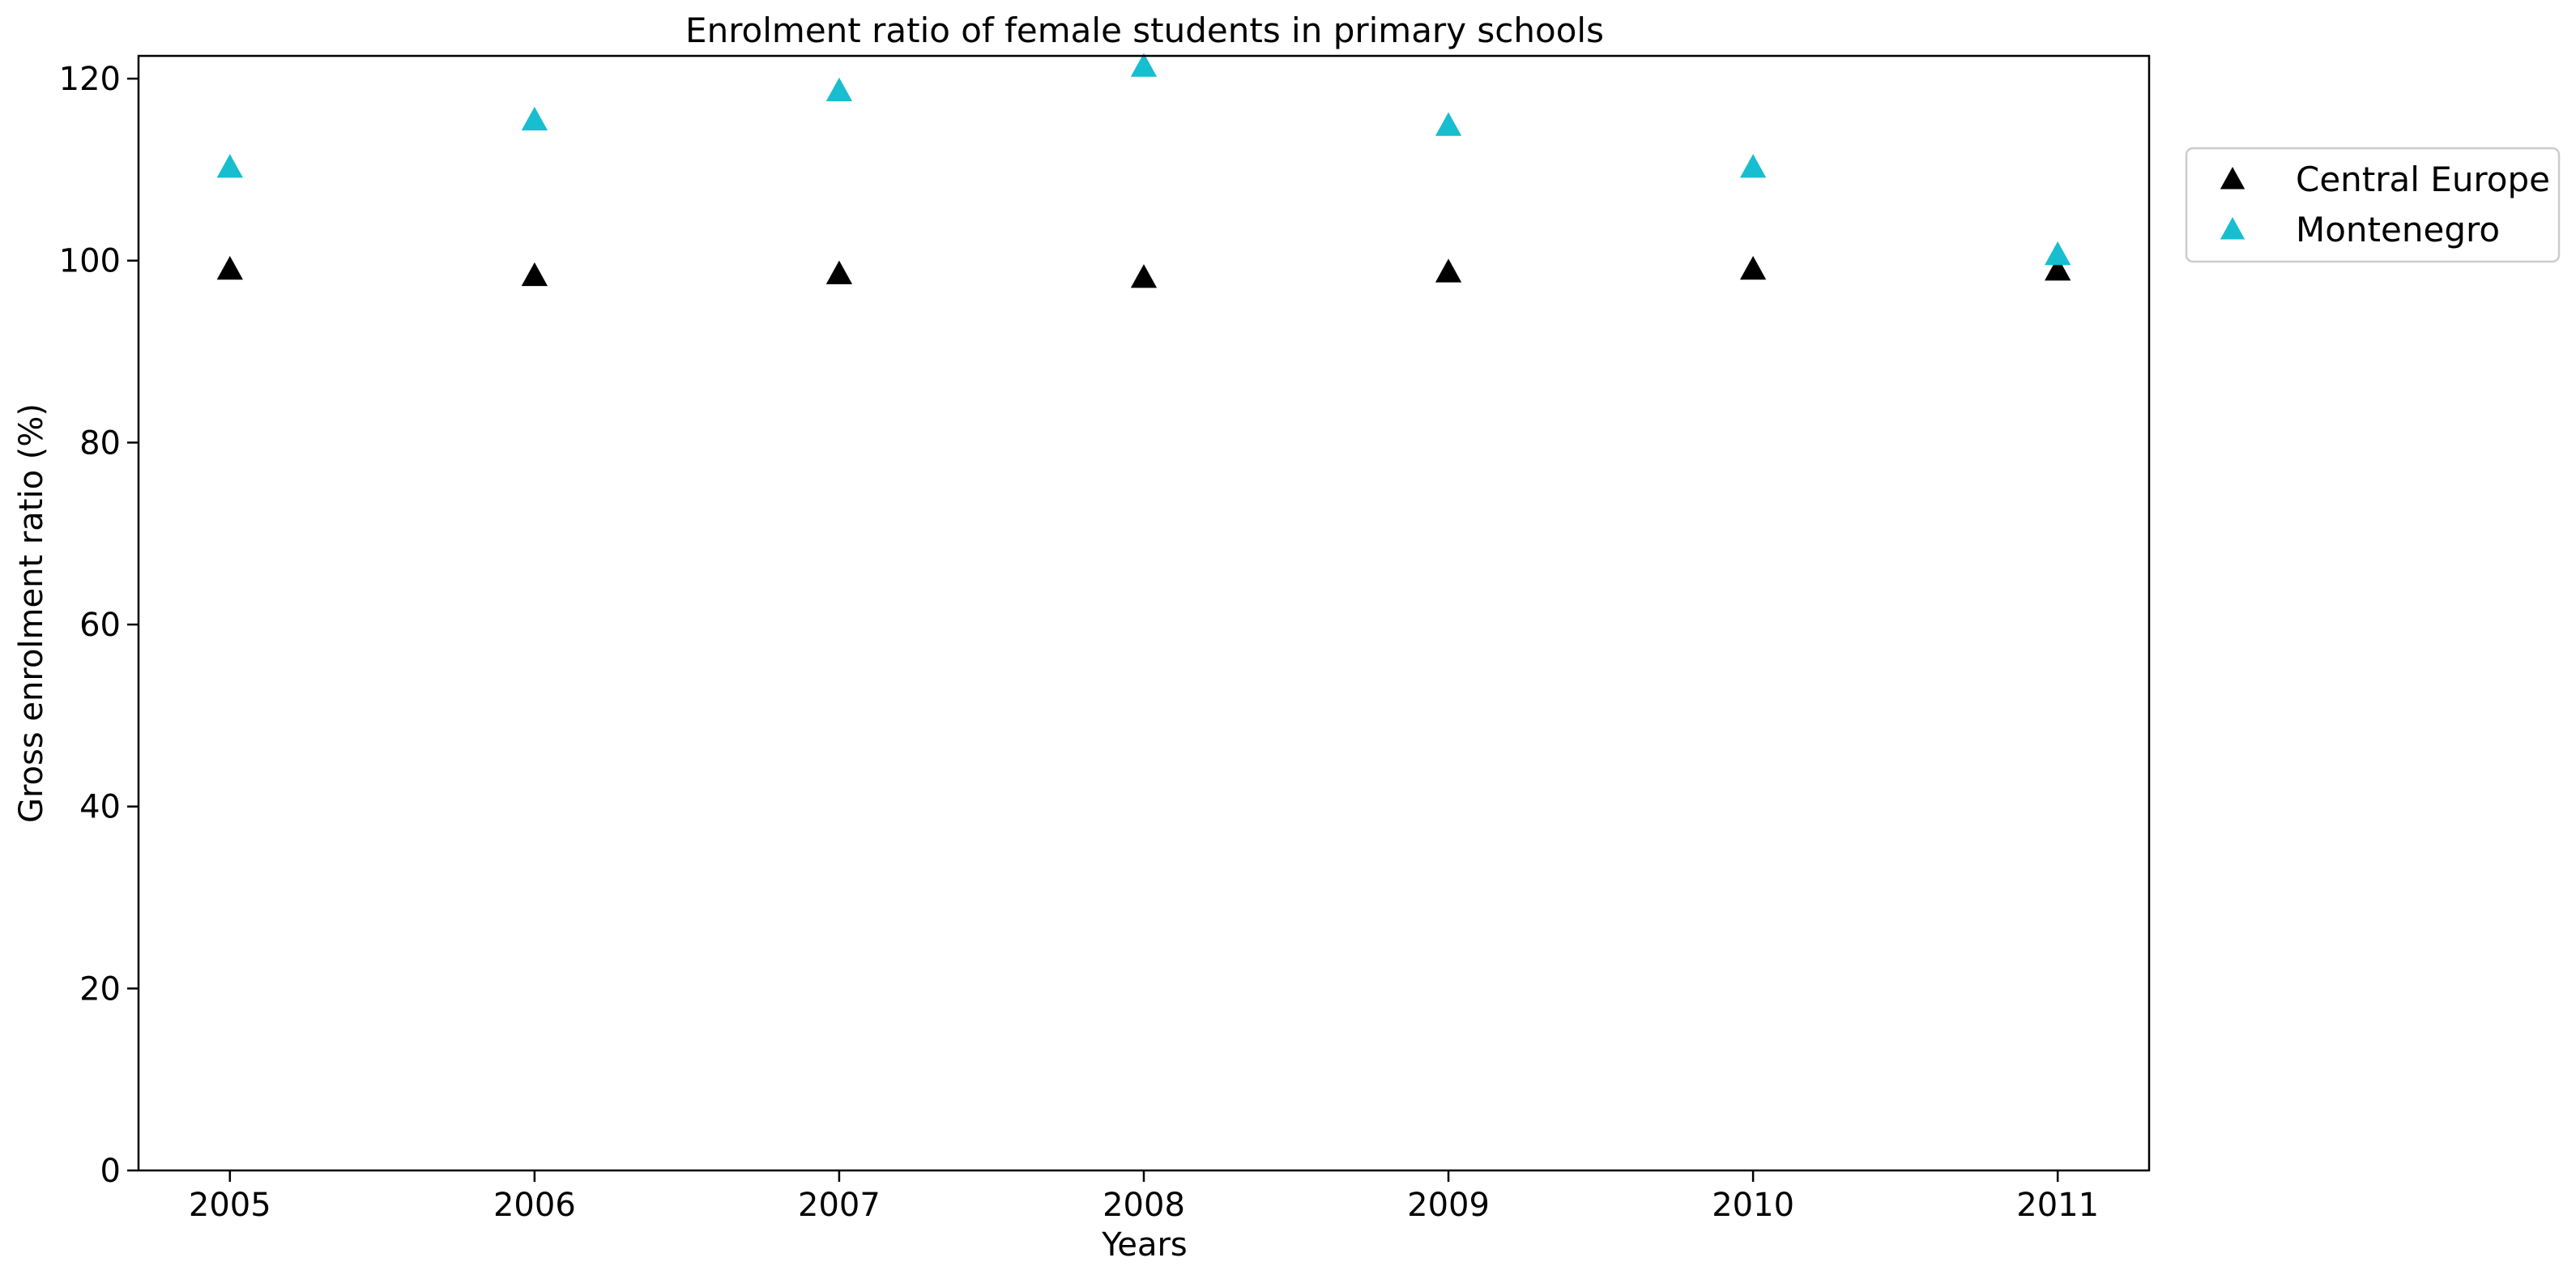 The image size is (2576, 1279). I want to click on y-tick-label: 100, so click(90, 261).